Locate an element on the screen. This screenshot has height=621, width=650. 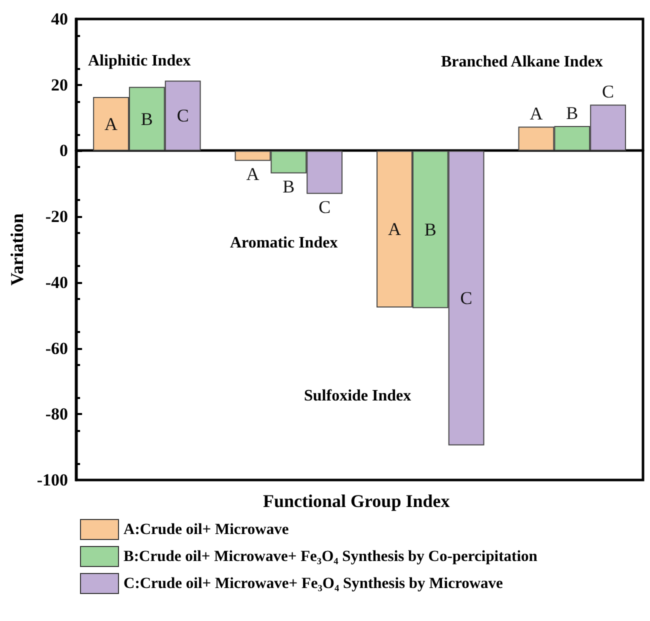
y-tick-label: -20 is located at coordinates (56, 216).